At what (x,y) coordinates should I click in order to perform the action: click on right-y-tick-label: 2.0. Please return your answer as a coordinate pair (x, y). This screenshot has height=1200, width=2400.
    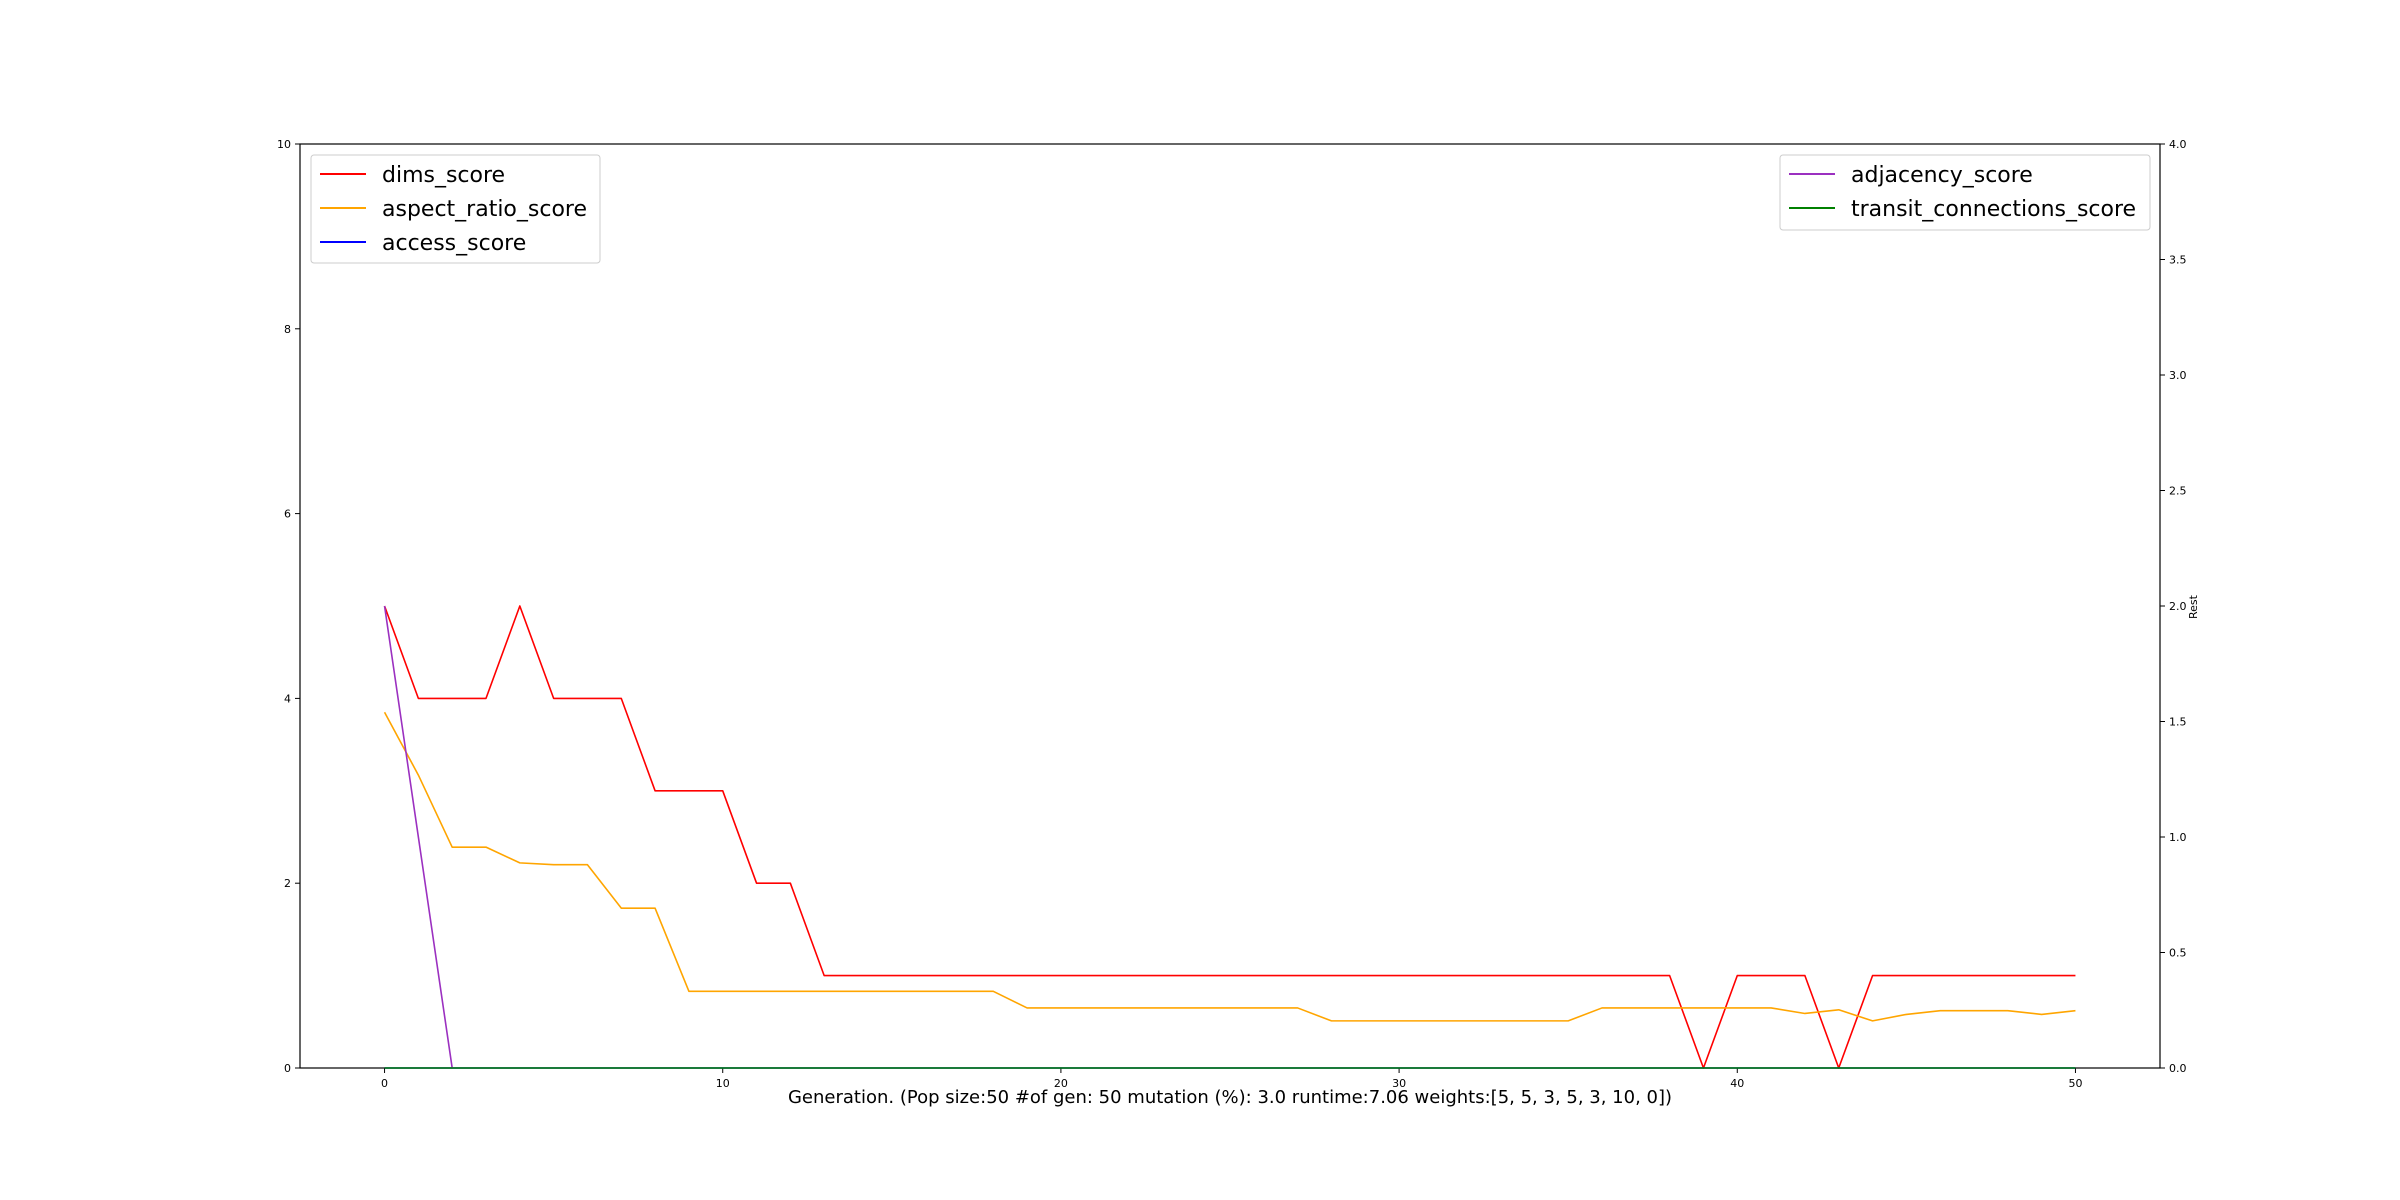
    Looking at the image, I should click on (2178, 606).